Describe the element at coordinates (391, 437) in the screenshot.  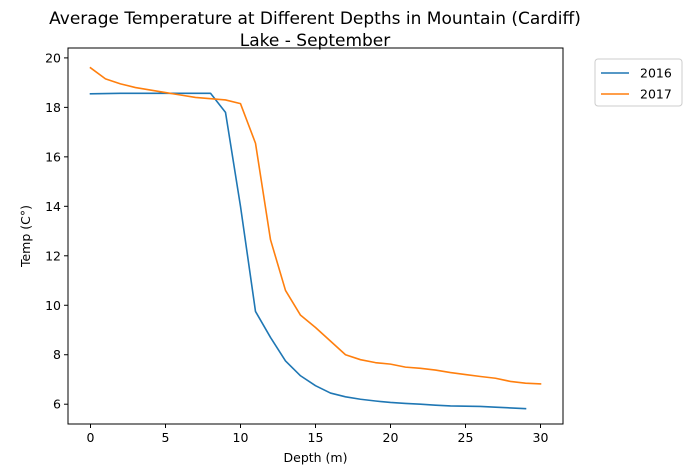
I see `x-tick-label: 20` at that location.